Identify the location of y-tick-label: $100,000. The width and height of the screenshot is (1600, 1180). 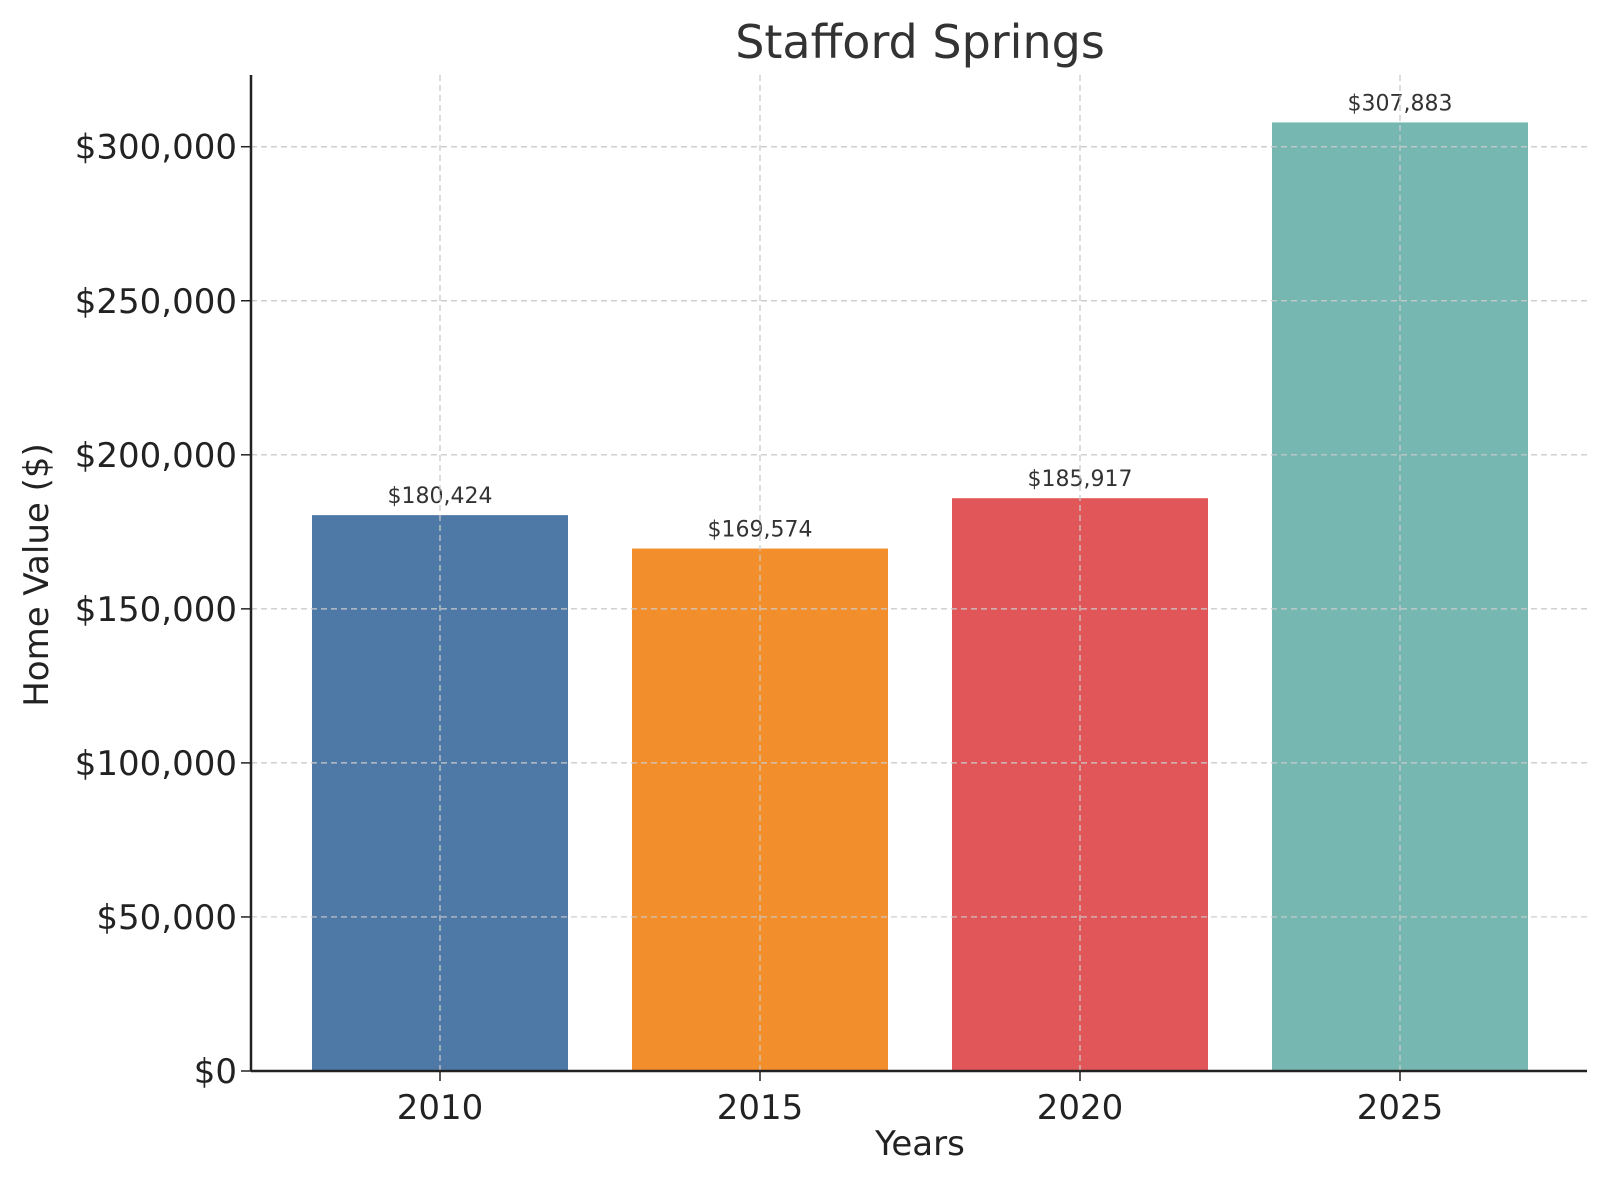
(156, 764).